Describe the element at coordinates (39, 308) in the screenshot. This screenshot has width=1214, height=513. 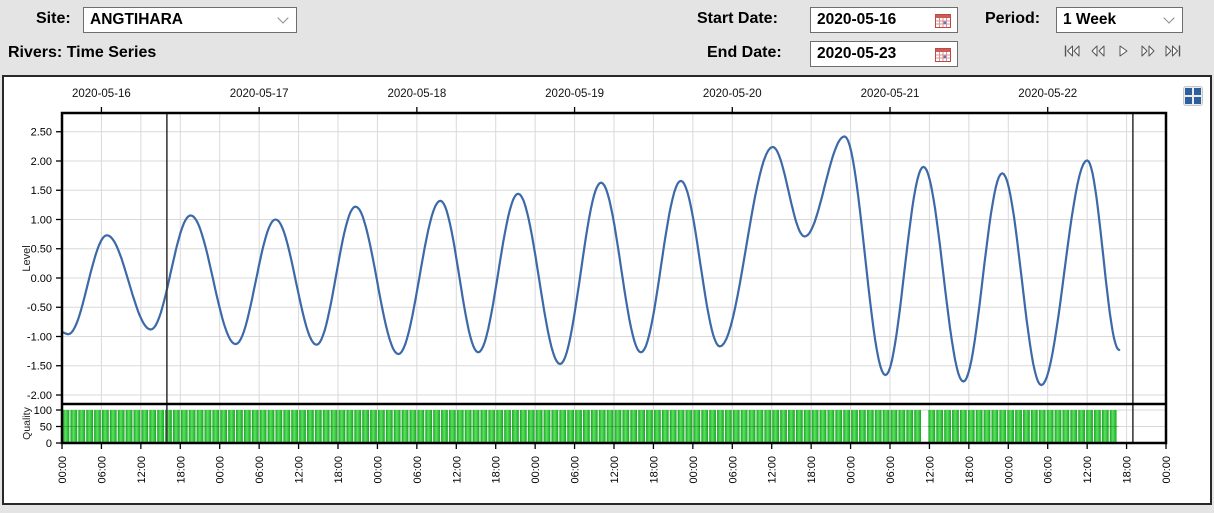
I see `svg-text: -0.50` at that location.